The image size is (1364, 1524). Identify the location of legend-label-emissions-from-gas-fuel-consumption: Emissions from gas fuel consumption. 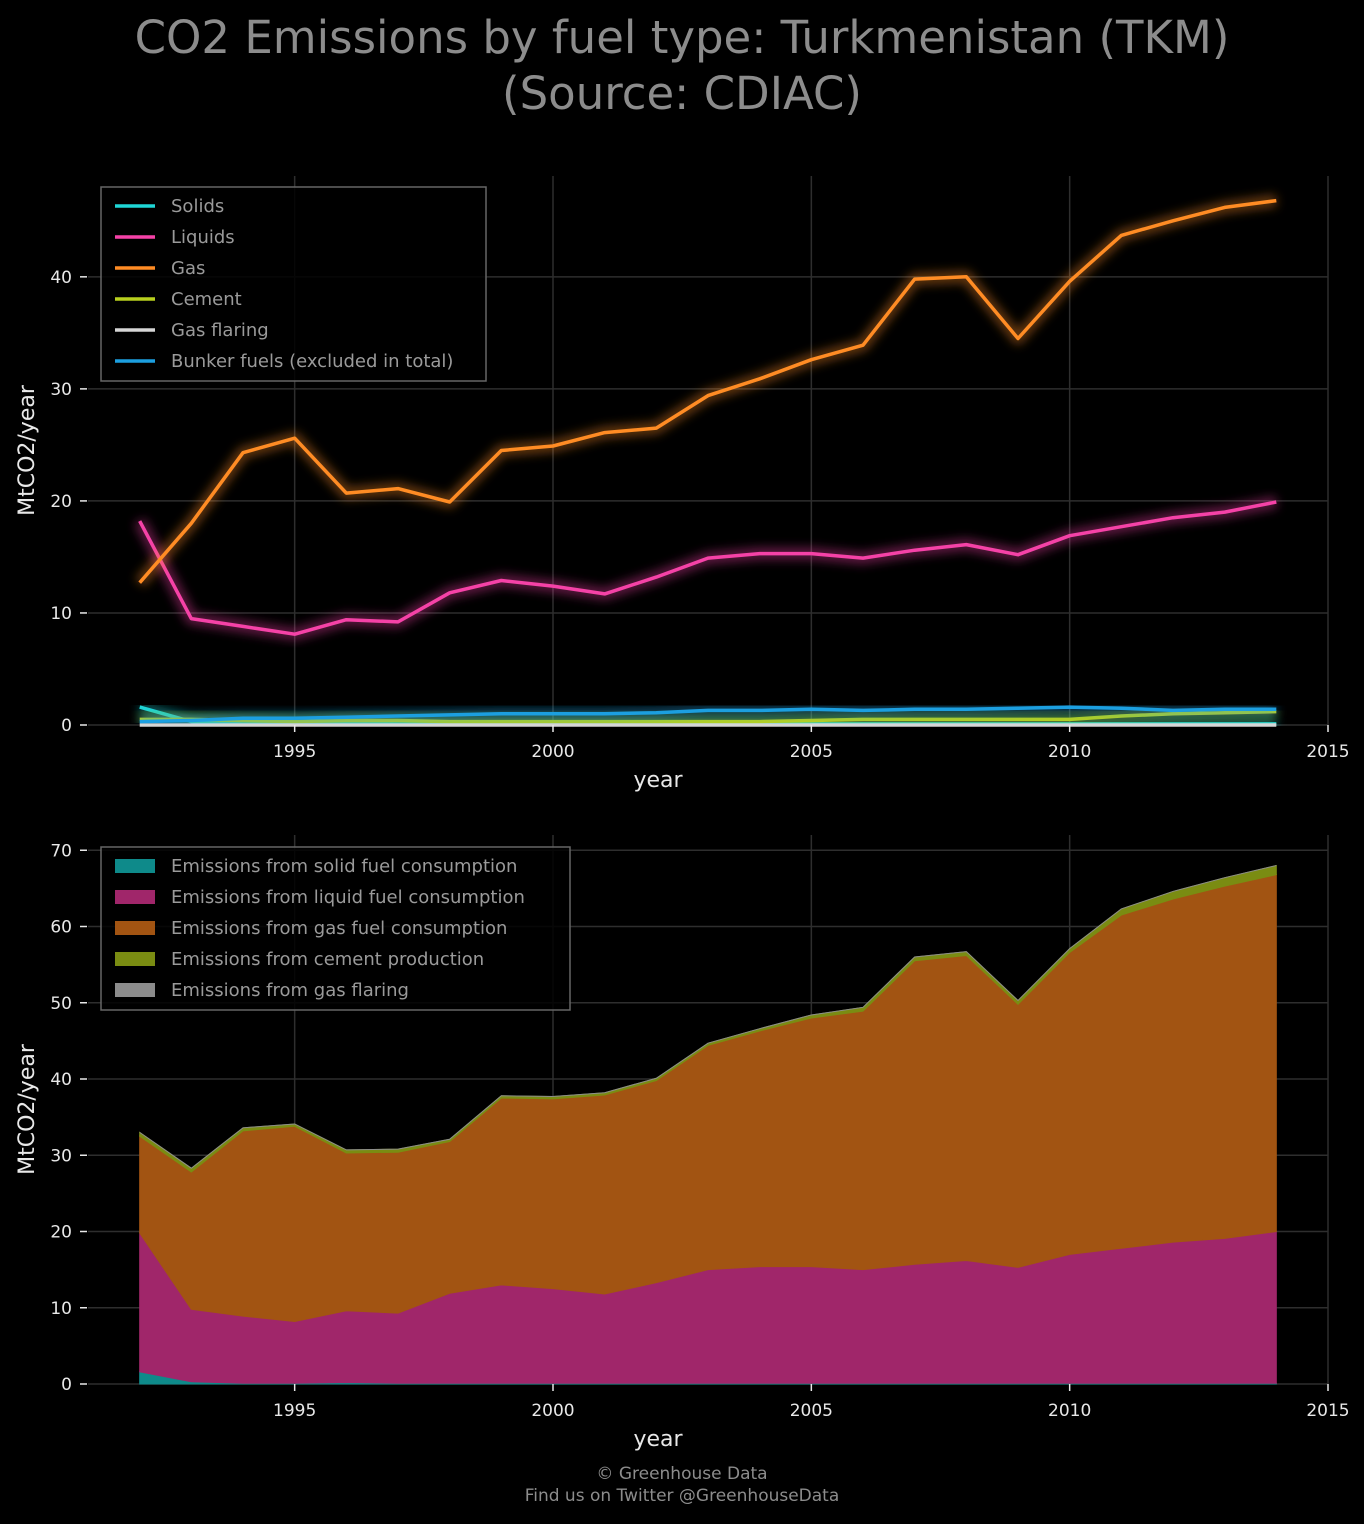
(339, 928).